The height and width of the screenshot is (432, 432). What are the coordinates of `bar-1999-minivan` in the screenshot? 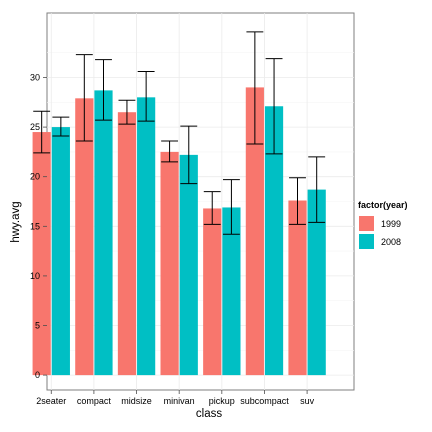 It's located at (169, 263).